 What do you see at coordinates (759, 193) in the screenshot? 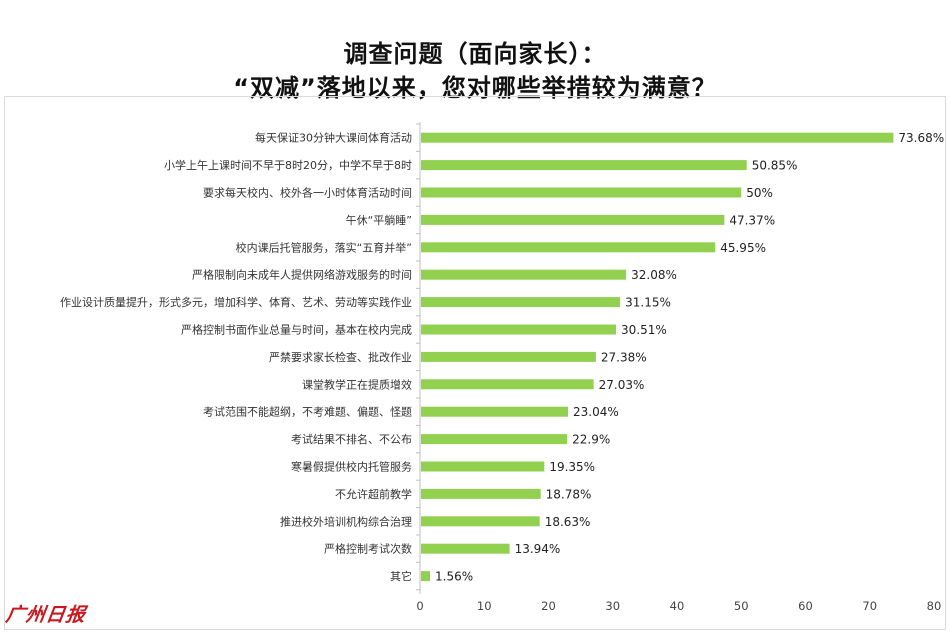
I see `data-label: 50%` at bounding box center [759, 193].